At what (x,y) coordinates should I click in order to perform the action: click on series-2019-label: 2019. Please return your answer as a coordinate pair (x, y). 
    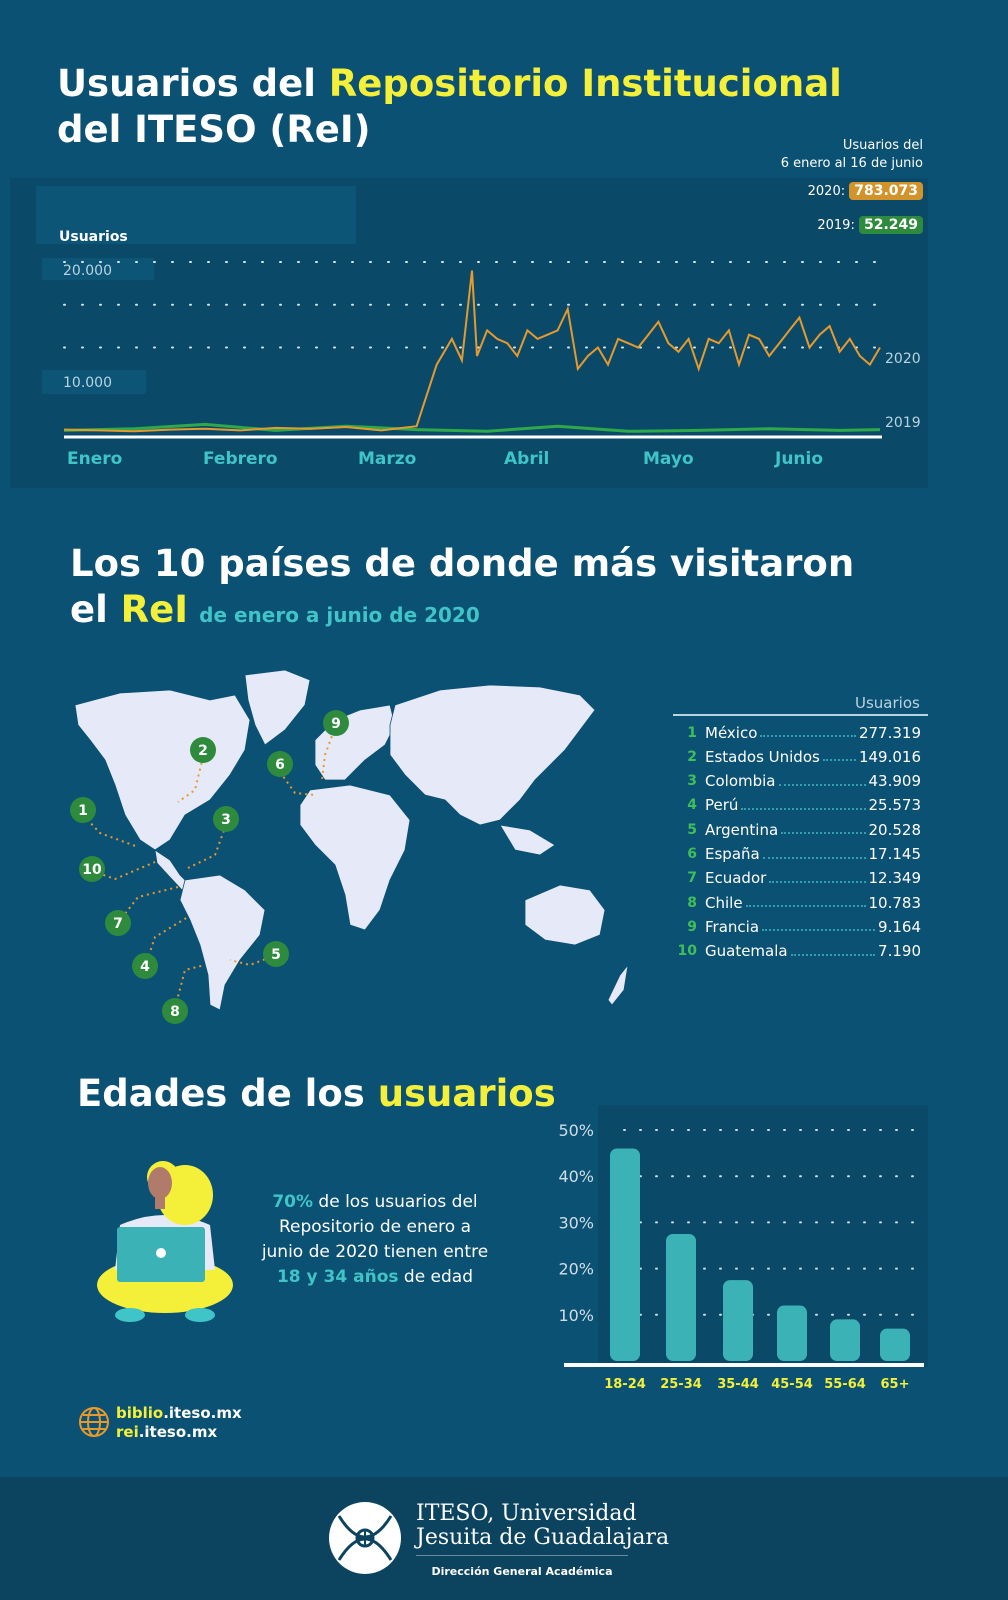
    Looking at the image, I should click on (903, 423).